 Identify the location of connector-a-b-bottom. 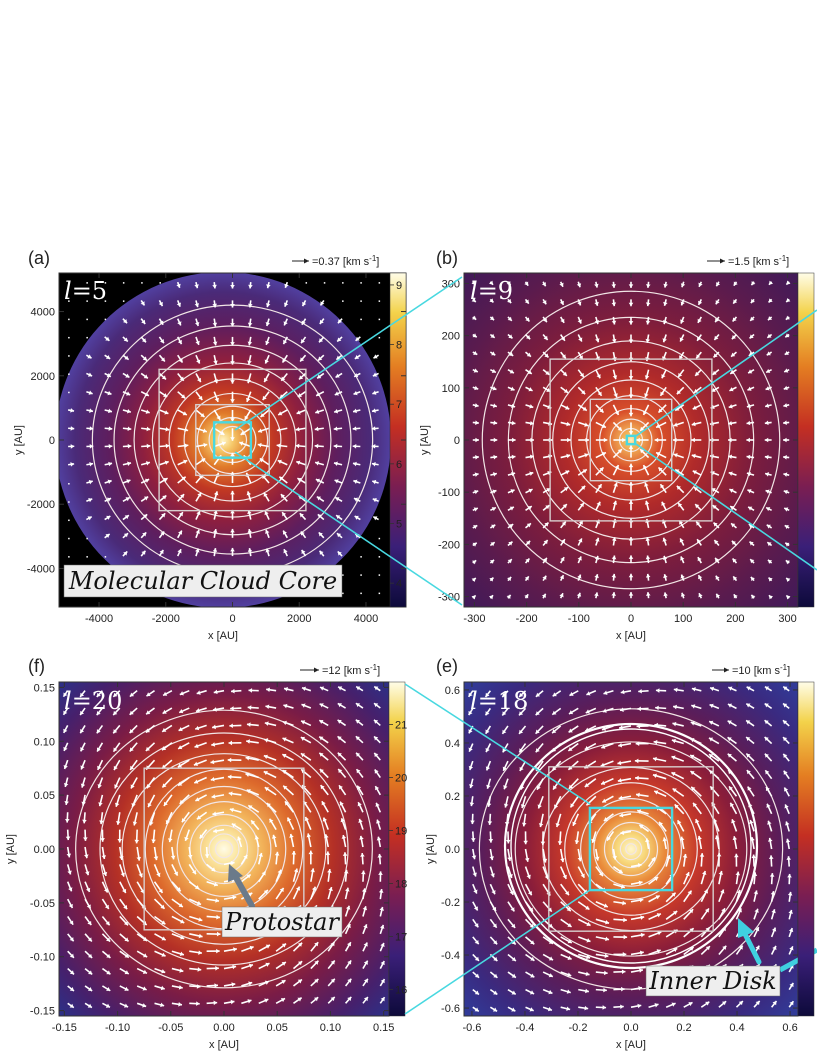
(348, 528).